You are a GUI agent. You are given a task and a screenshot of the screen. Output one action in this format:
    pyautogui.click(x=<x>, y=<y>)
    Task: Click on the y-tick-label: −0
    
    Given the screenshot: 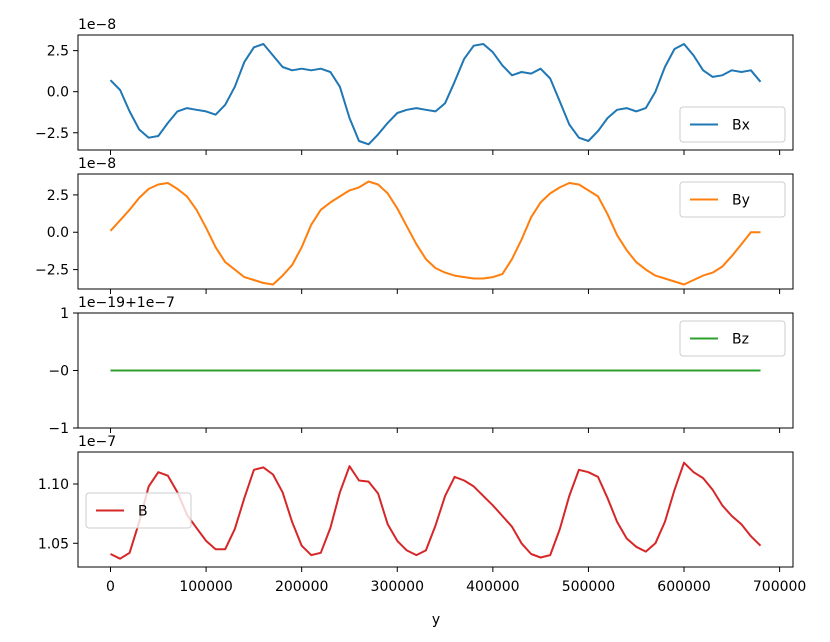 What is the action you would take?
    pyautogui.click(x=58, y=372)
    